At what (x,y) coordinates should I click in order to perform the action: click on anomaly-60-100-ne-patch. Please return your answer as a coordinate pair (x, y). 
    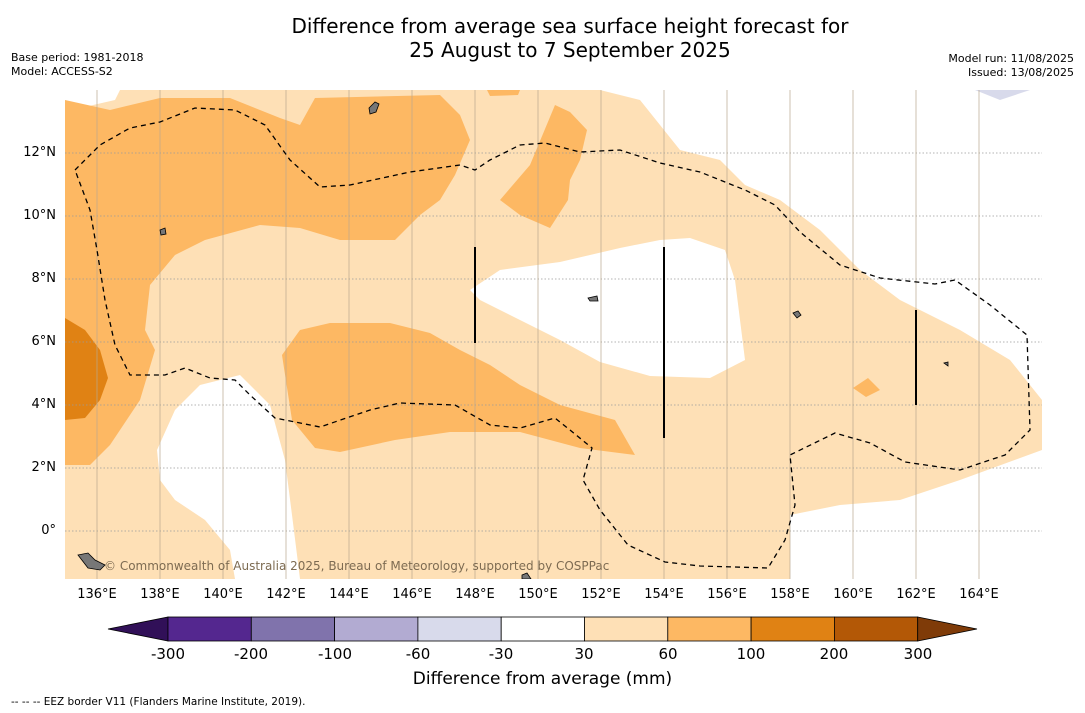
    Looking at the image, I should click on (543, 166).